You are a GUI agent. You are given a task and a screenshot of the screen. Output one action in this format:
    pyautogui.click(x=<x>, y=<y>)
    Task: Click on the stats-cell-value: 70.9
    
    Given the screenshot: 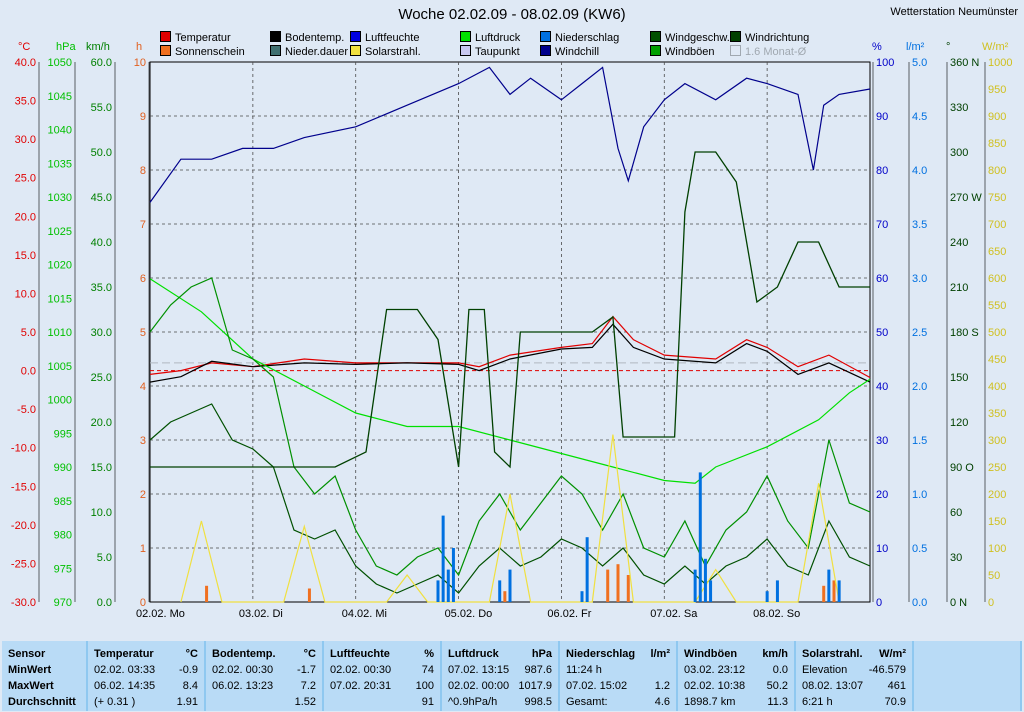 What is the action you would take?
    pyautogui.click(x=895, y=702)
    